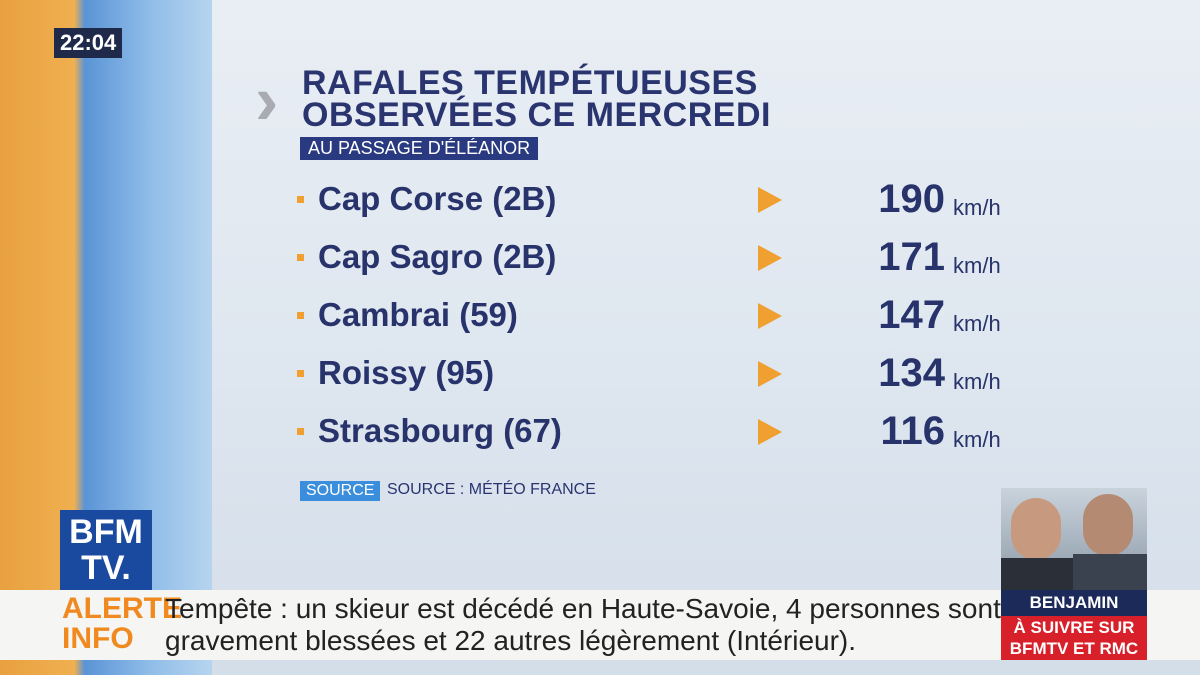 The height and width of the screenshot is (675, 1200). What do you see at coordinates (1074, 627) in the screenshot?
I see `promo-line: À SUIVRE SUR` at bounding box center [1074, 627].